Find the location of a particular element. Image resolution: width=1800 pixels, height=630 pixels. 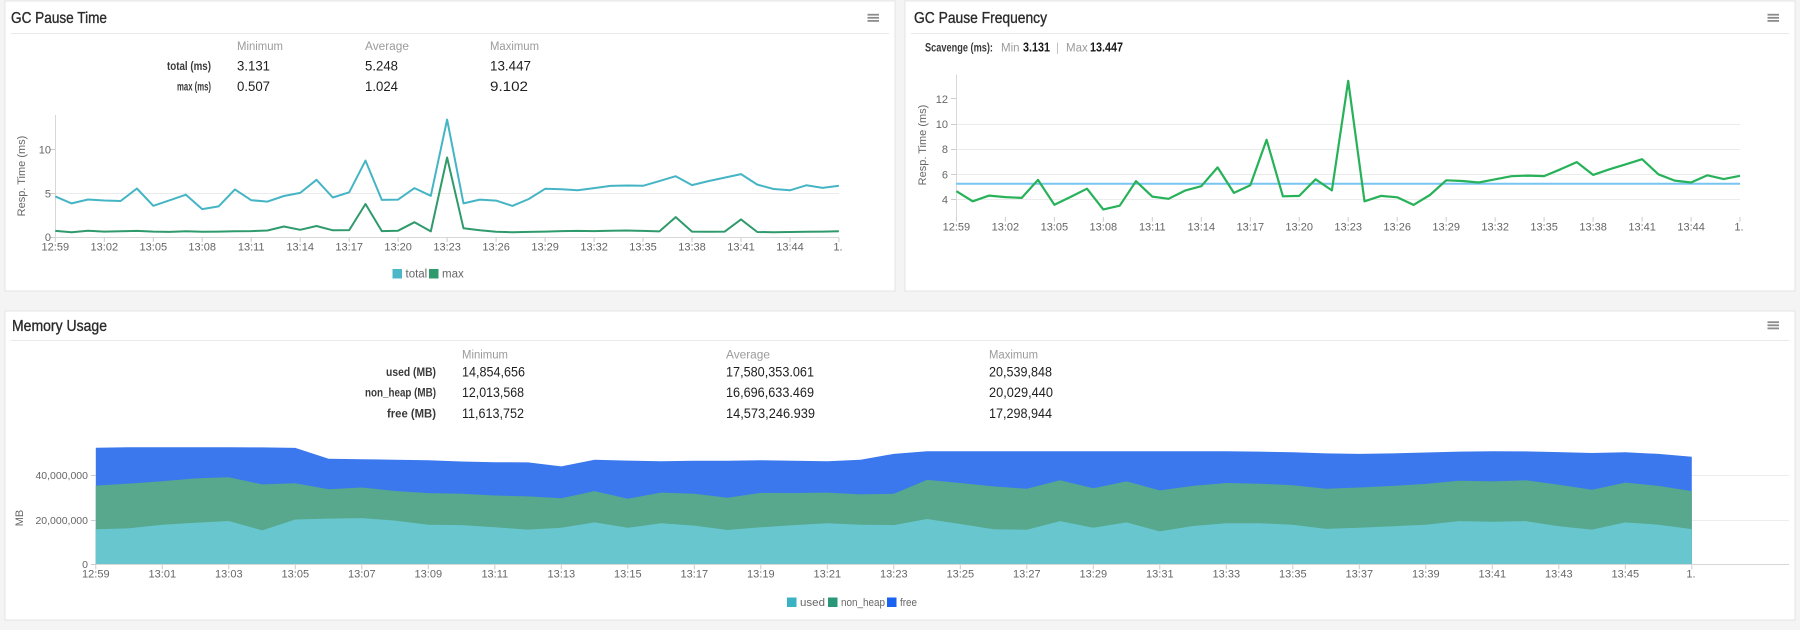

svg-text: 5.248 is located at coordinates (381, 66).